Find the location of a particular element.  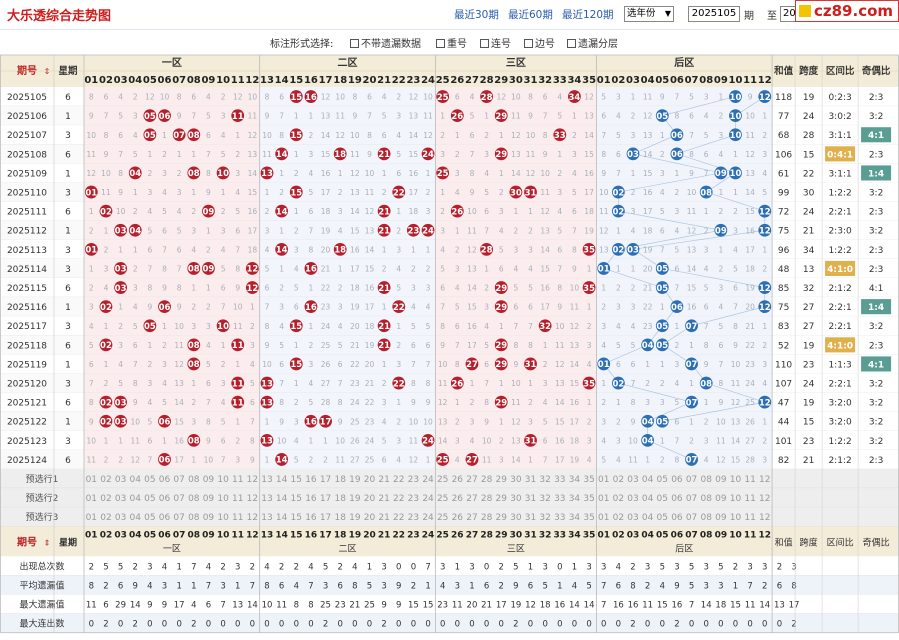

preselect-number: 21 is located at coordinates (383, 499).